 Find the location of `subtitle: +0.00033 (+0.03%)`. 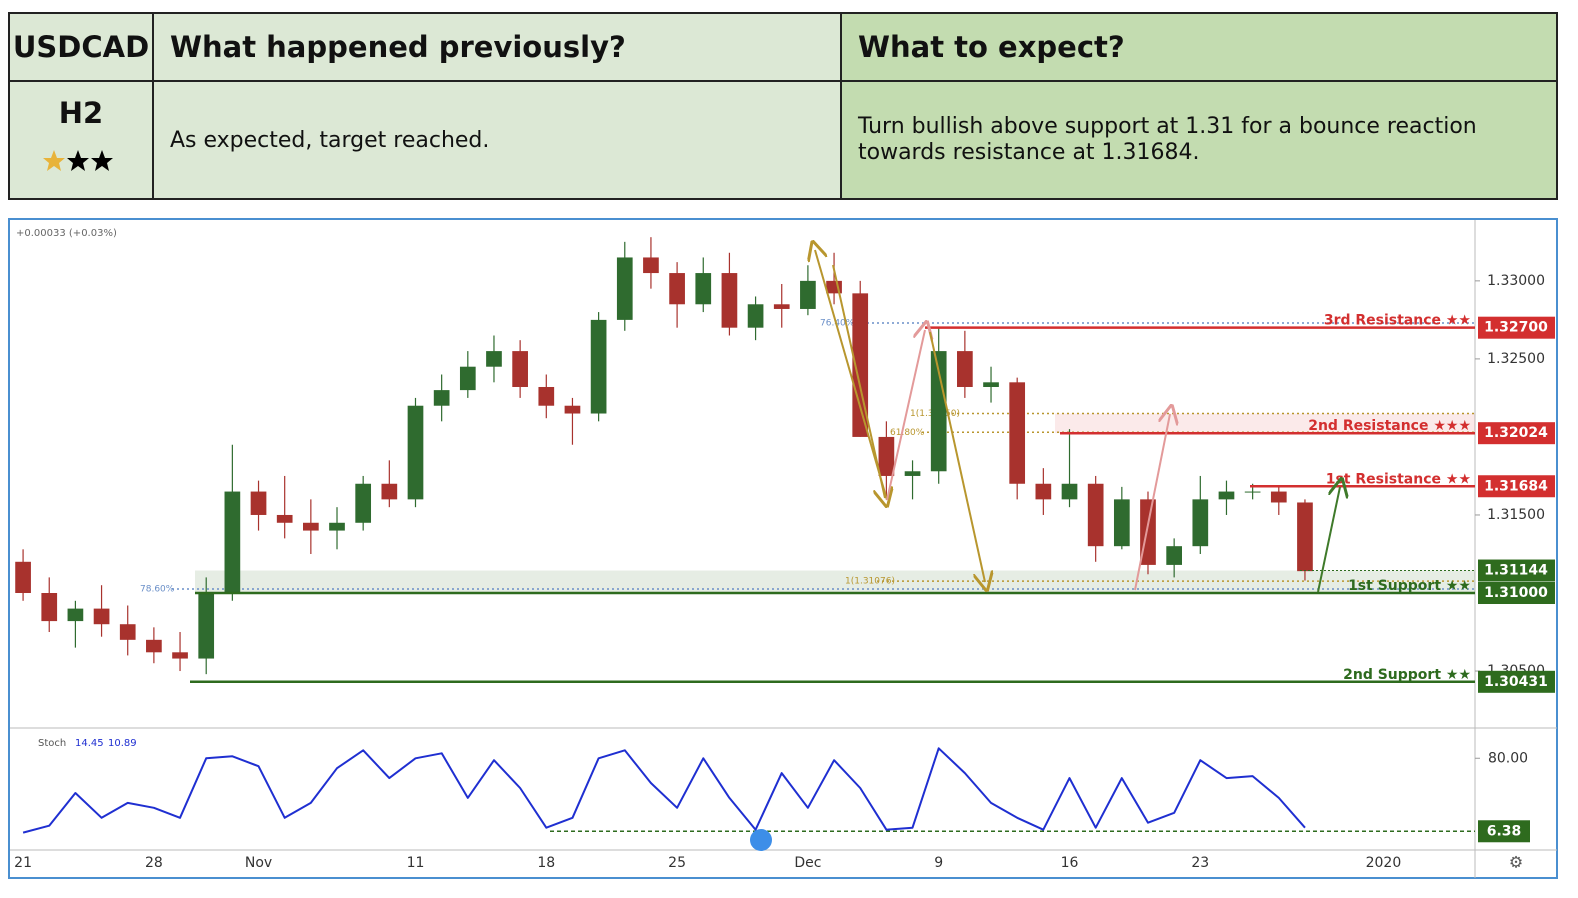

subtitle: +0.00033 (+0.03%) is located at coordinates (66, 233).